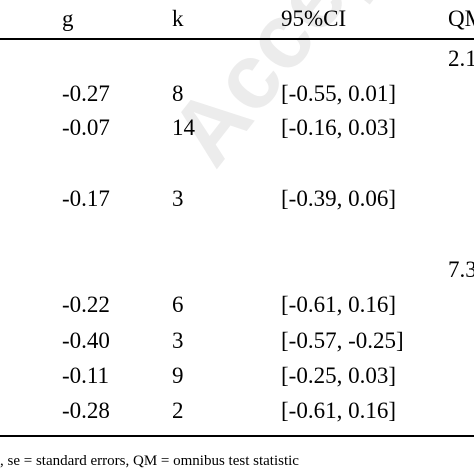 Image resolution: width=474 pixels, height=474 pixels. I want to click on header-k: k, so click(178, 18).